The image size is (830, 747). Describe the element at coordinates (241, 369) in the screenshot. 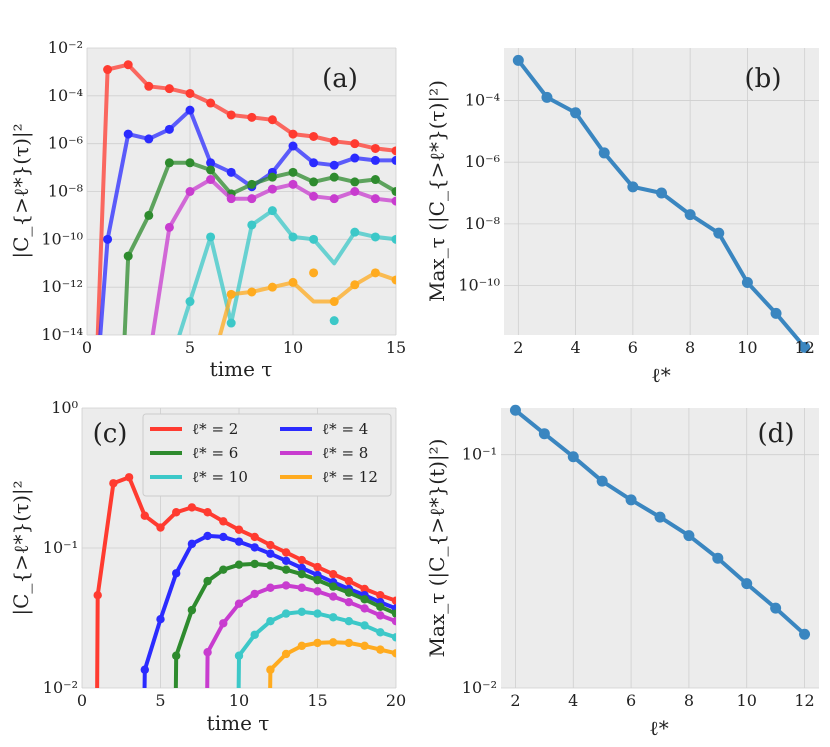

I see `x-axis-label-a: time τ` at that location.